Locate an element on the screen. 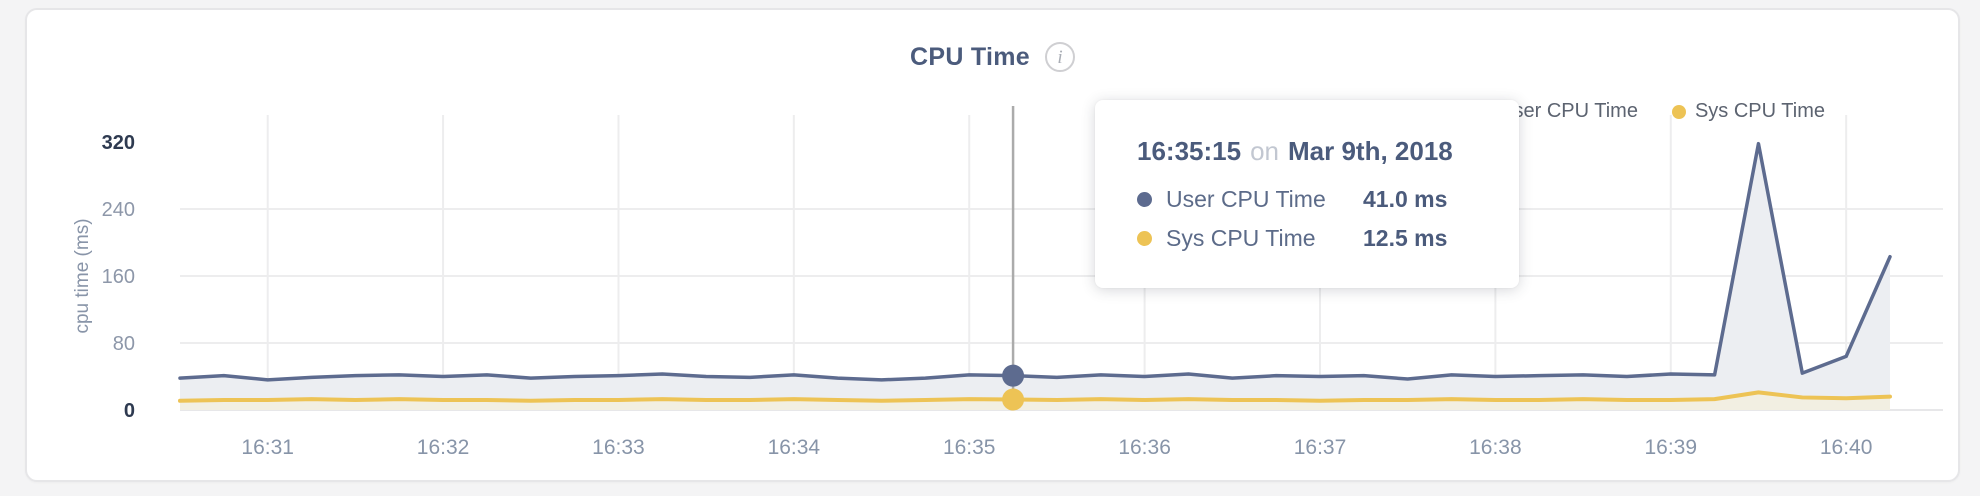  y-tick-label: 0 is located at coordinates (129, 411).